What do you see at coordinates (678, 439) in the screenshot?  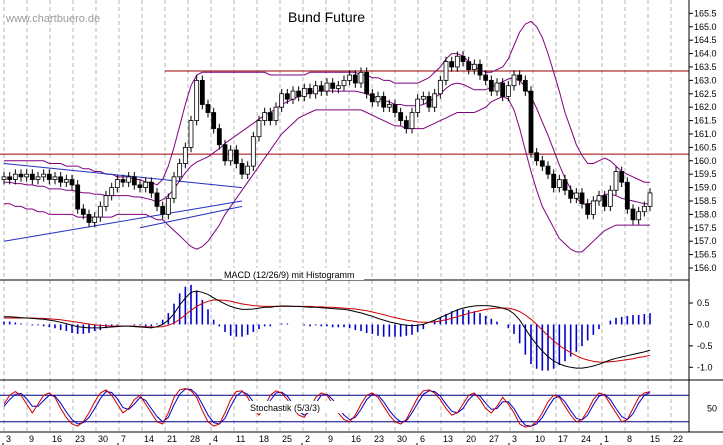 I see `x-tick-label: 22` at bounding box center [678, 439].